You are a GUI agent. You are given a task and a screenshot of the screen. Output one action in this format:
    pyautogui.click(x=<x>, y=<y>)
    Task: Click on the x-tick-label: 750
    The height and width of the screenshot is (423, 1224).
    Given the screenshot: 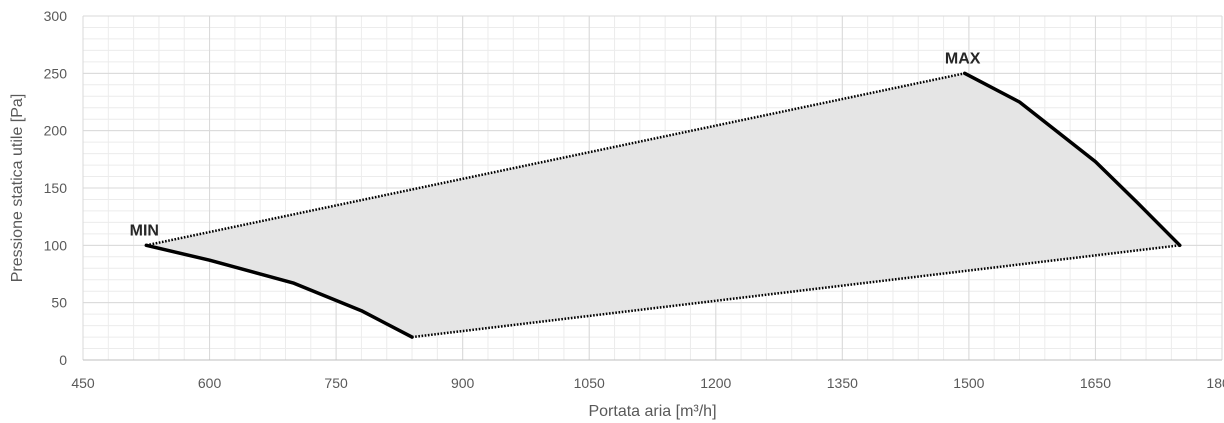 What is the action you would take?
    pyautogui.click(x=336, y=383)
    